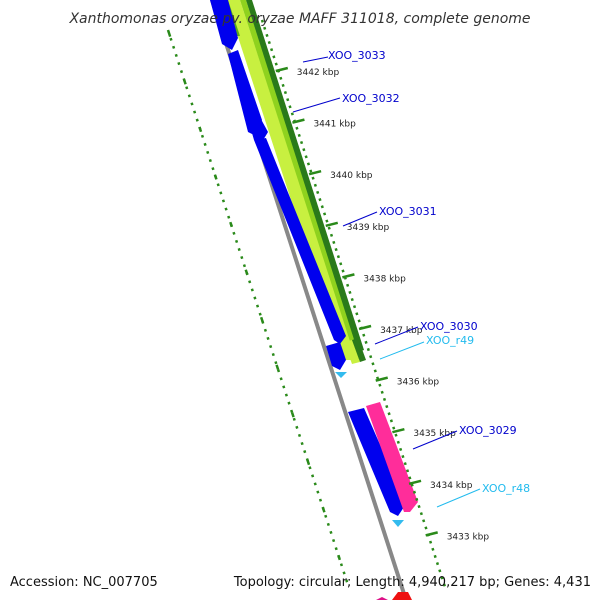 Image resolution: width=600 pixels, height=600 pixels. What do you see at coordinates (434, 434) in the screenshot?
I see `tick-label: 3435 kbp` at bounding box center [434, 434].